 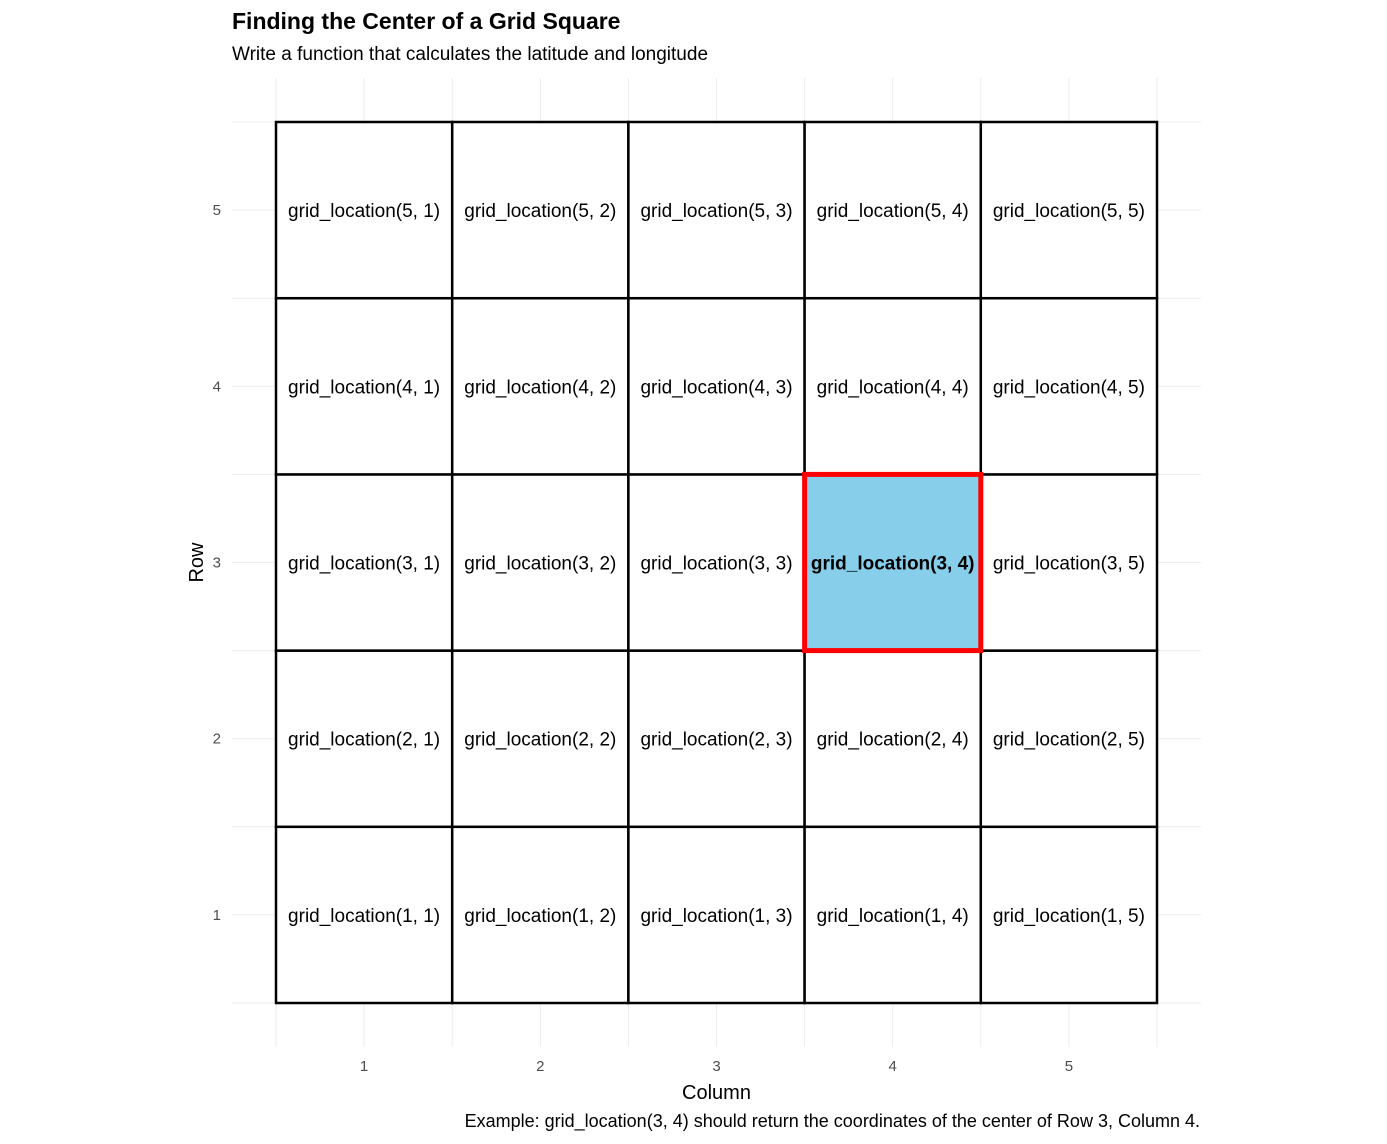 I want to click on cell-label: grid_location(4, 2), so click(x=540, y=387).